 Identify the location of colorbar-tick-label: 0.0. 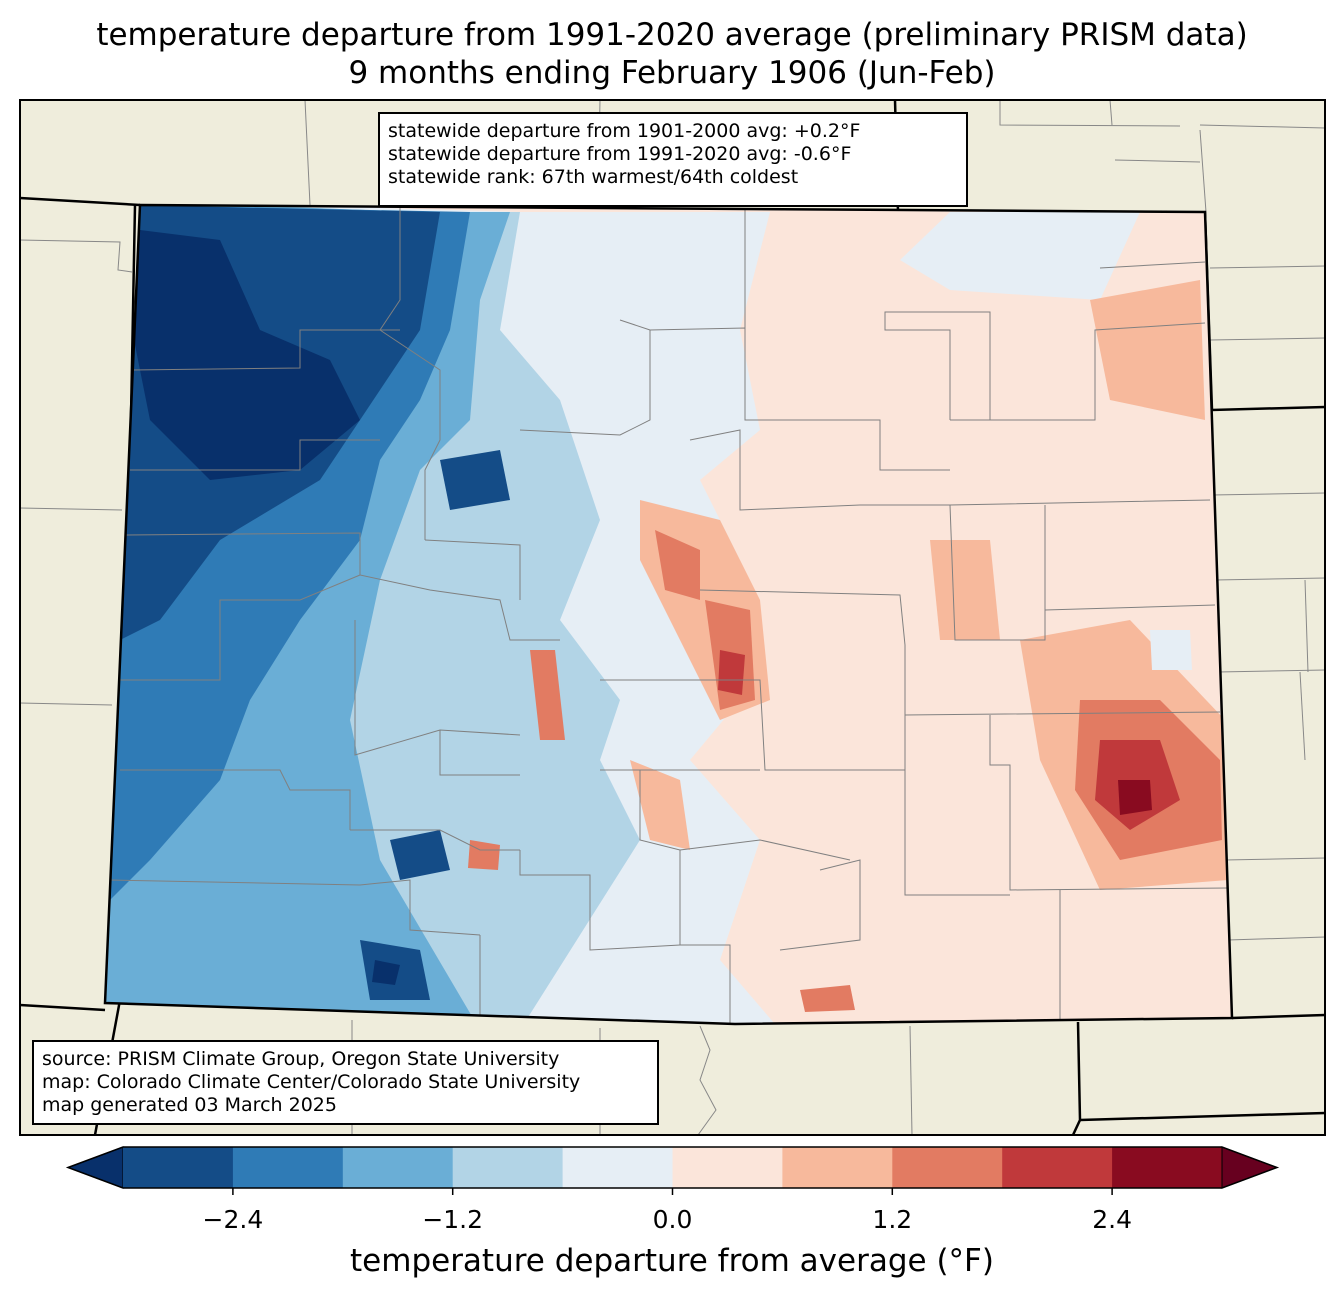
(672, 1219).